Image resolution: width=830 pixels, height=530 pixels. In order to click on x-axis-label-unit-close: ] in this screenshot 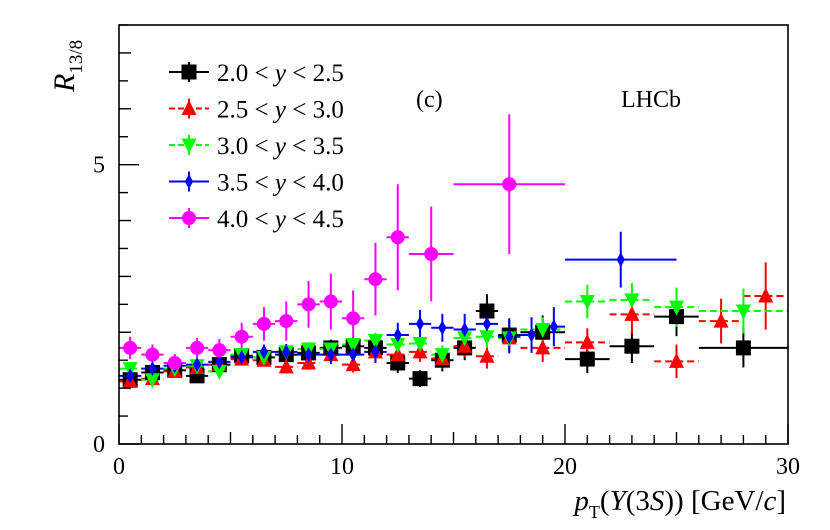, I will do `click(781, 501)`.